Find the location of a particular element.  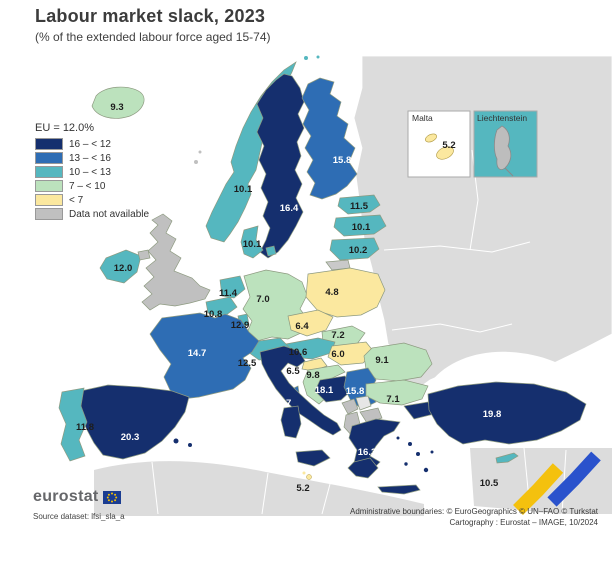

label-finland: 15.8 is located at coordinates (342, 160).